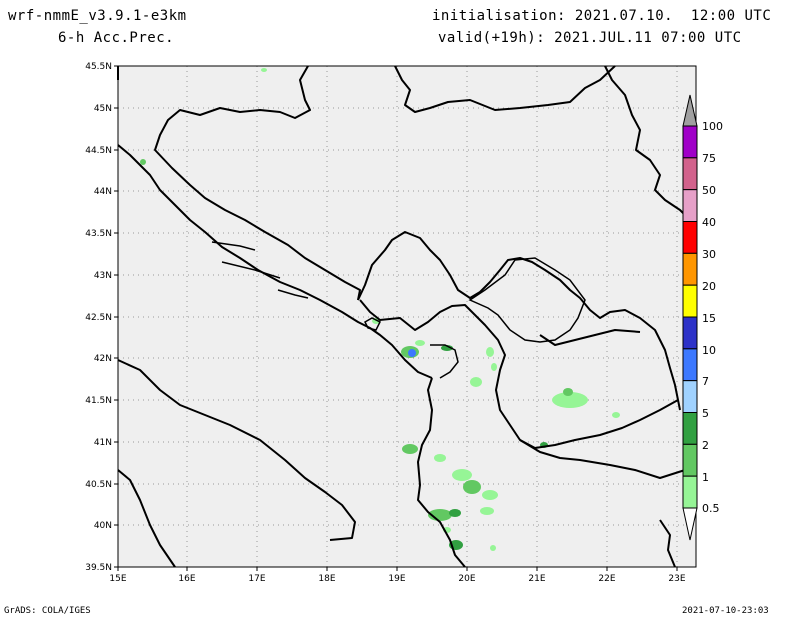 This screenshot has height=618, width=800. What do you see at coordinates (103, 276) in the screenshot?
I see `lat-label: 43N` at bounding box center [103, 276].